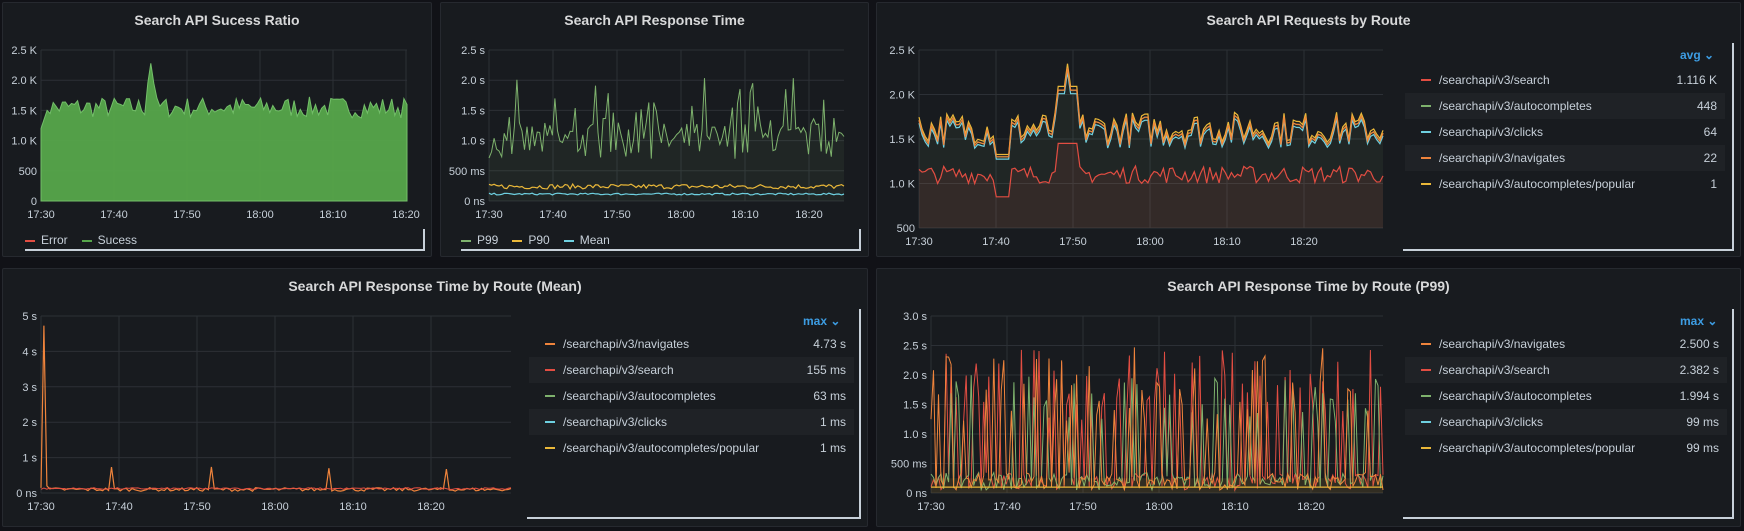 The height and width of the screenshot is (531, 1744). Describe the element at coordinates (1566, 448) in the screenshot. I see `legend-row: /searchapi/v3/autocompletes/popular 99 ms` at that location.